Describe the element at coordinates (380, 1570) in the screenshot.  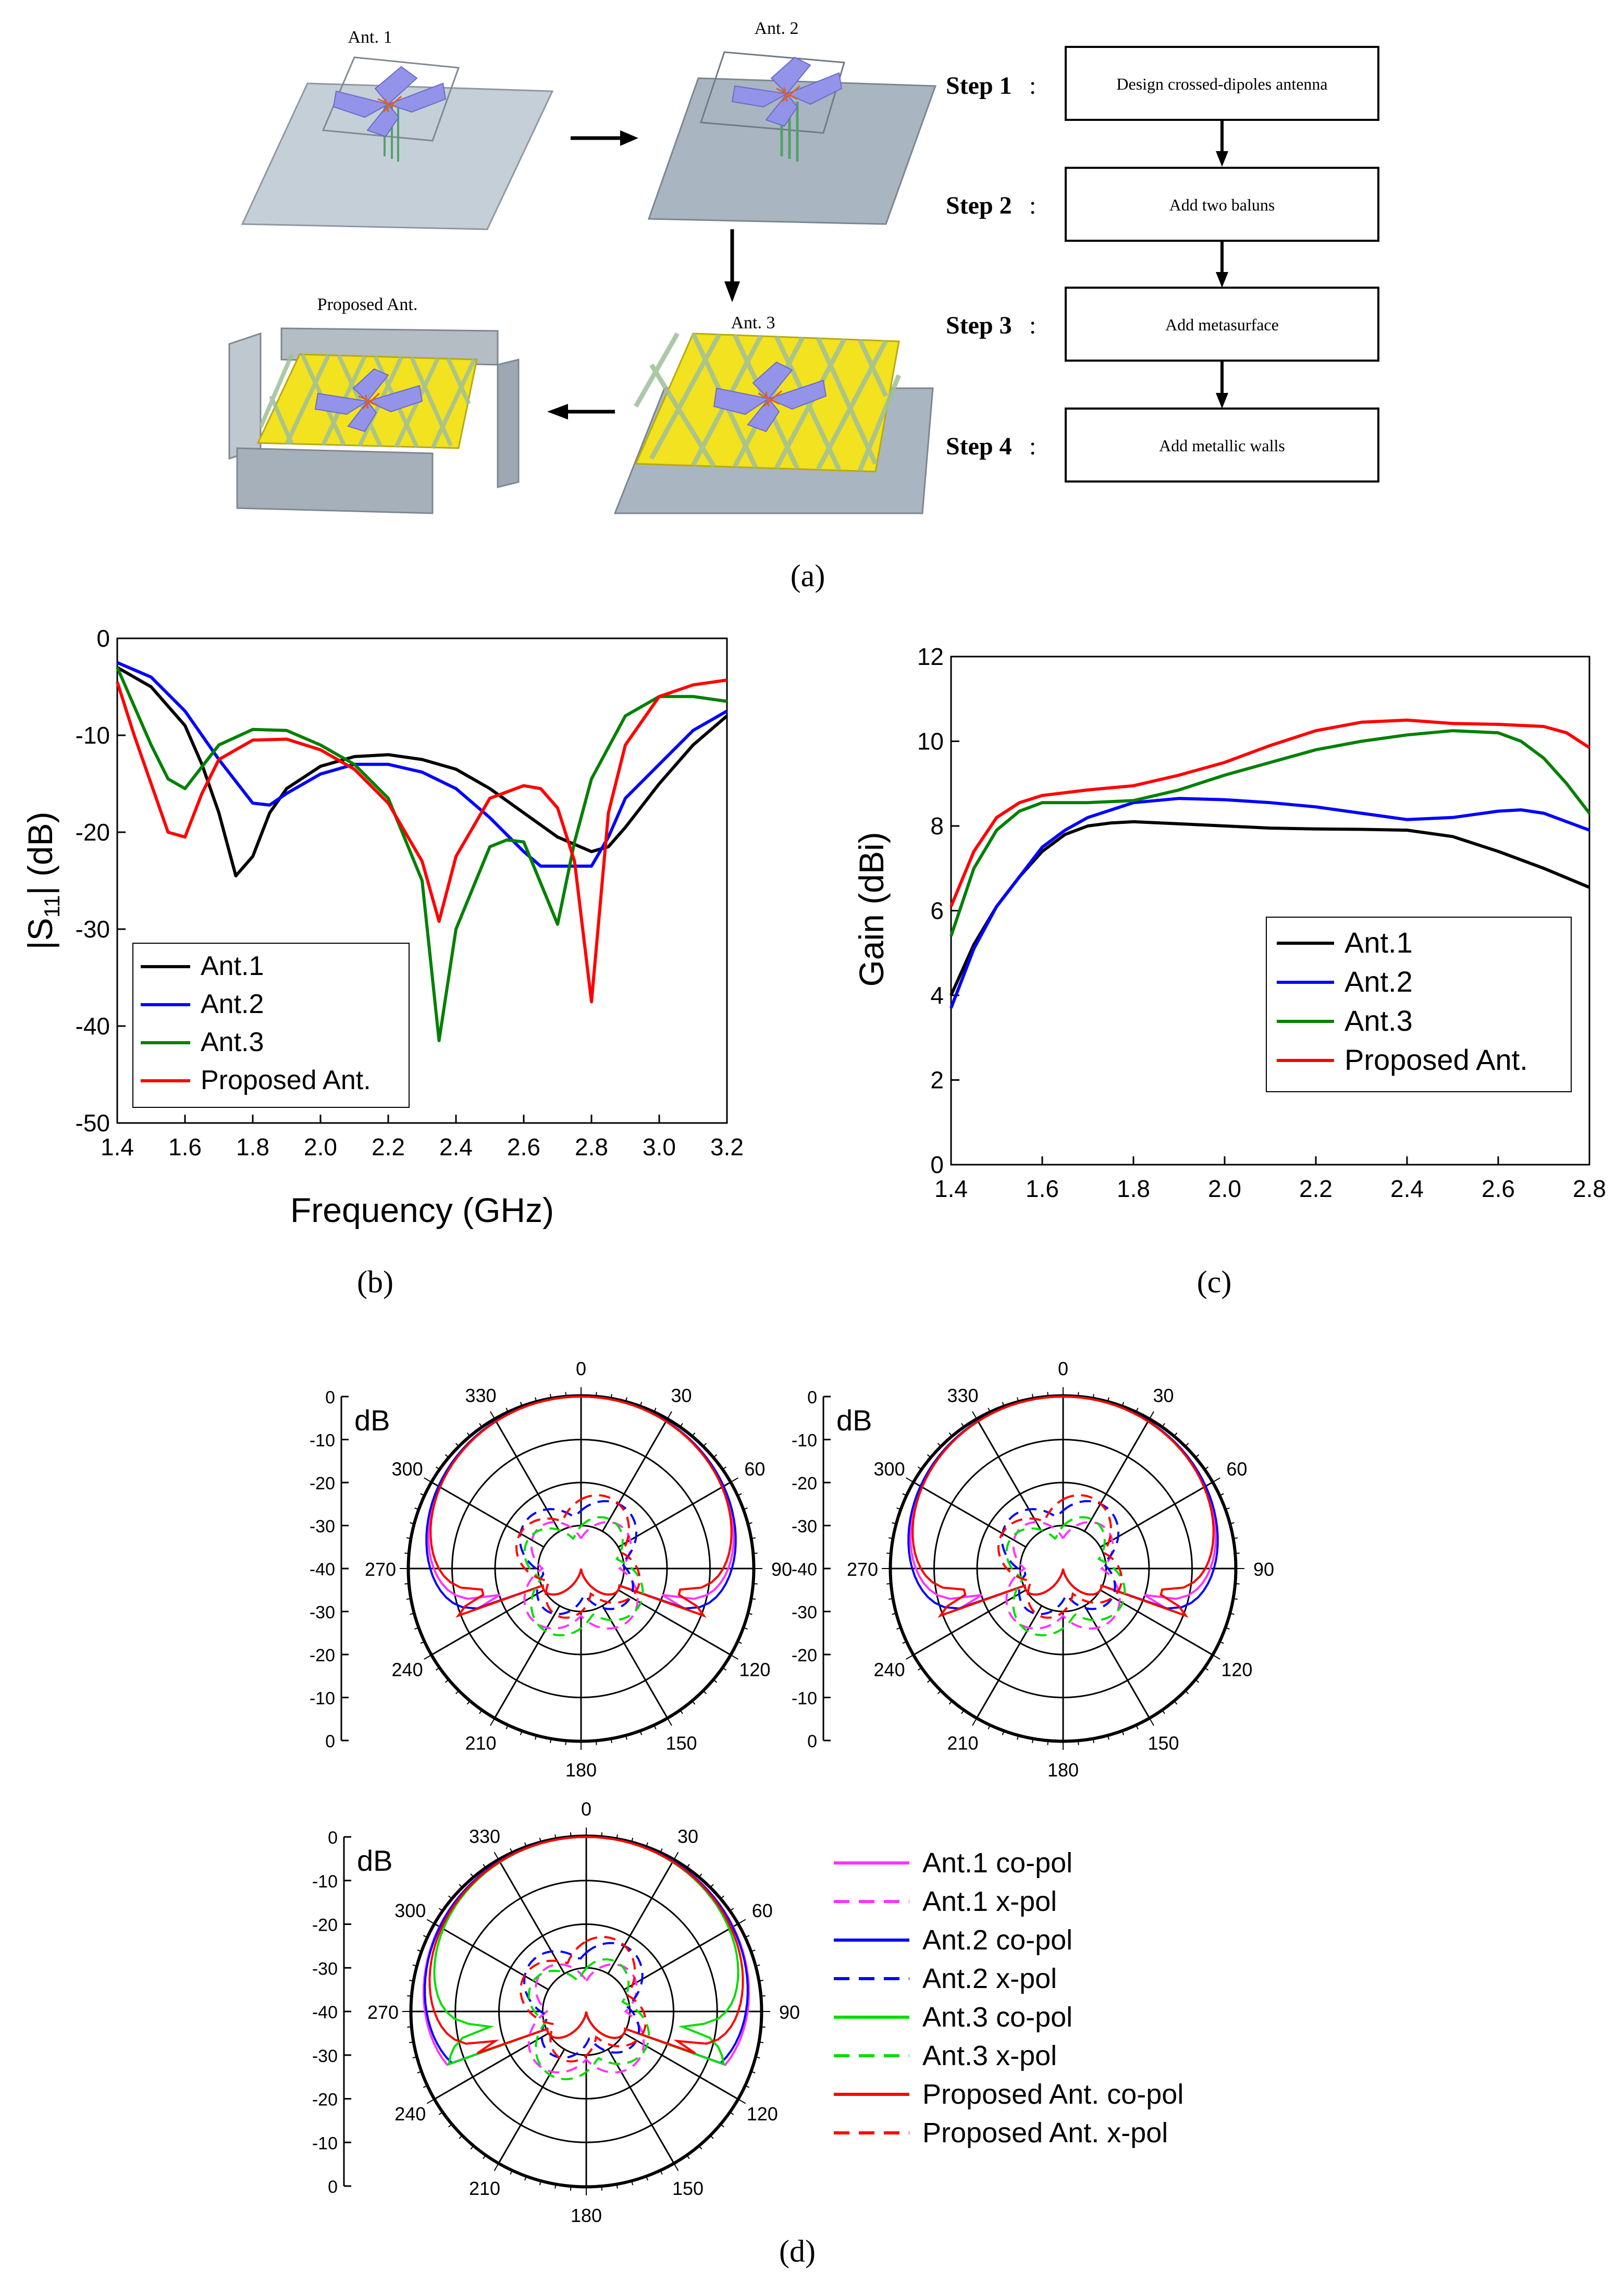
I see `polar-angle-label: 270` at that location.